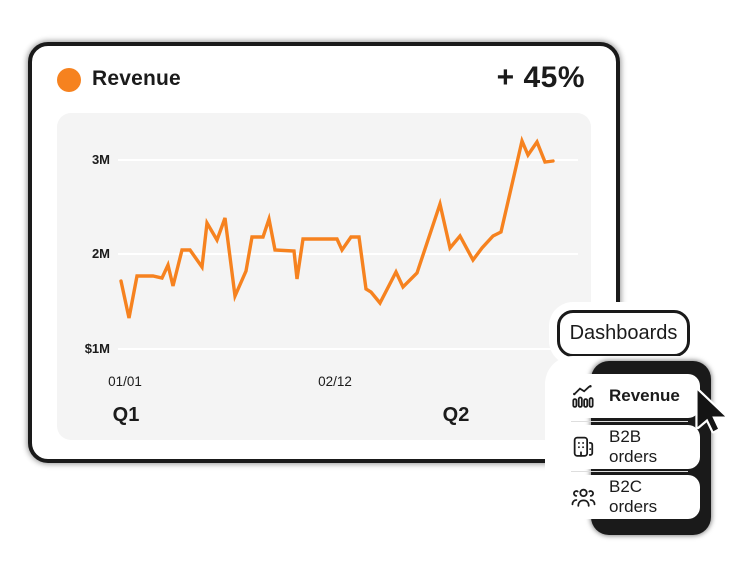  What do you see at coordinates (69, 80) in the screenshot?
I see `revenue-accent-dot` at bounding box center [69, 80].